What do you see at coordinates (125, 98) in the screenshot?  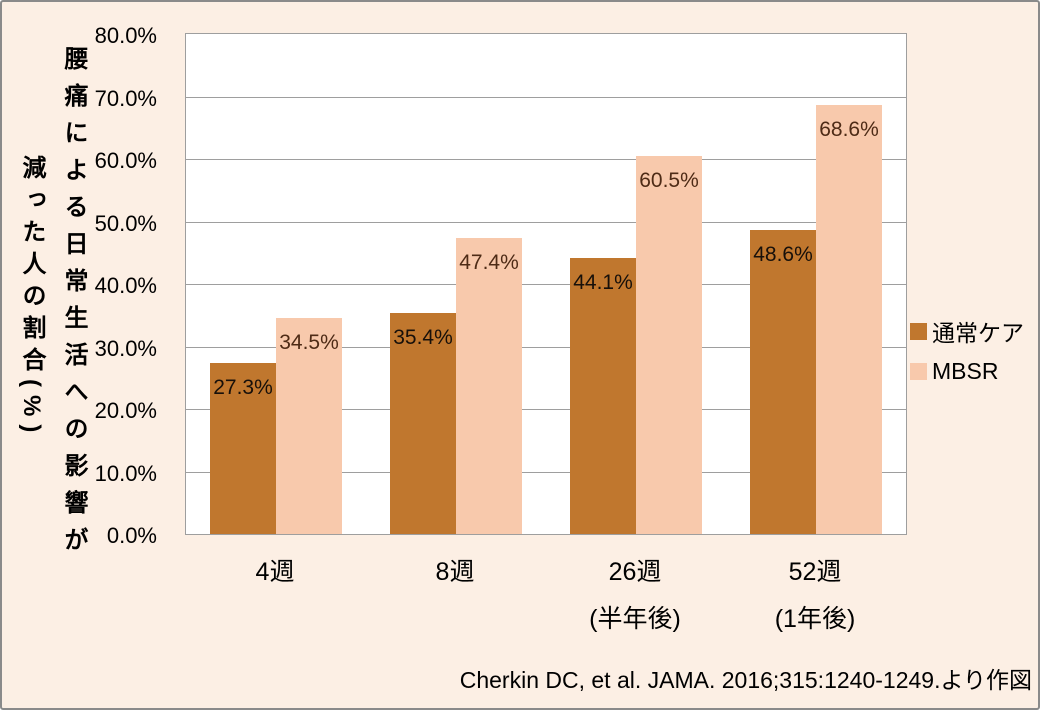 I see `y-tick-label: 70.0%` at bounding box center [125, 98].